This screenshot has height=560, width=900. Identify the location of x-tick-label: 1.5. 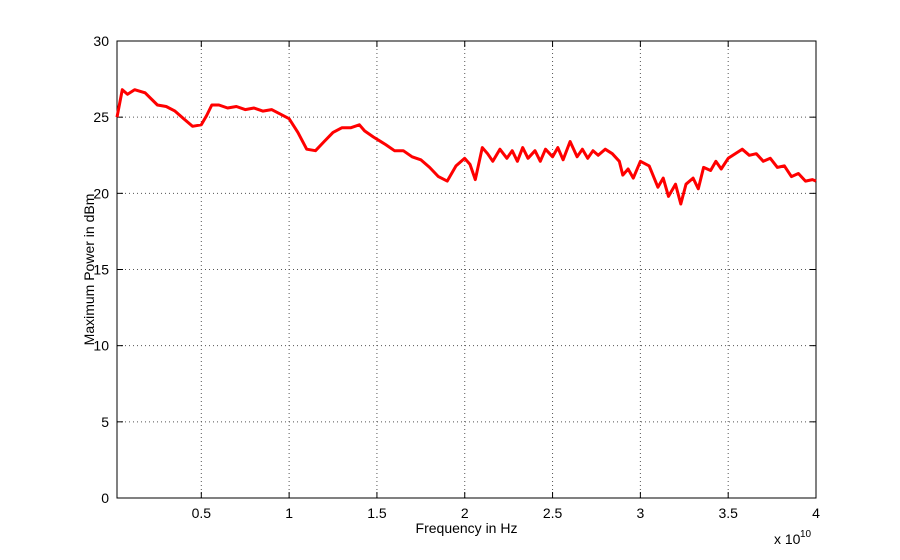
(377, 513).